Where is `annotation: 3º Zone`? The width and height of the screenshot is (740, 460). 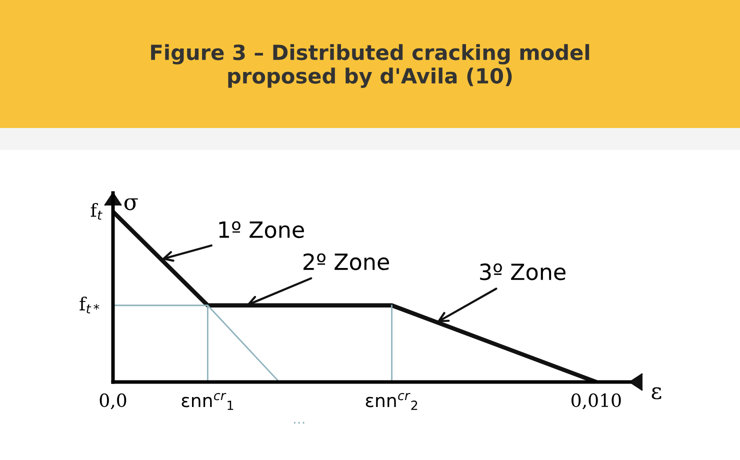 annotation: 3º Zone is located at coordinates (523, 271).